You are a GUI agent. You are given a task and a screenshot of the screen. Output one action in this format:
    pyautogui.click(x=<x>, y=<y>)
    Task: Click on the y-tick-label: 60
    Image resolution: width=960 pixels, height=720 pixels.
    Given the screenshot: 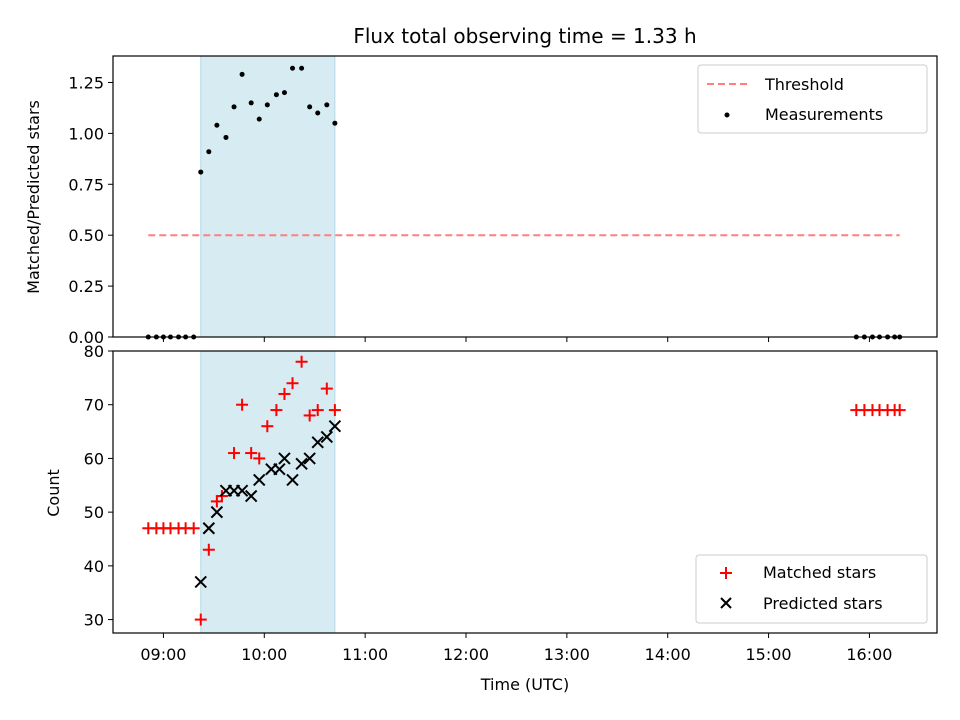 What is the action you would take?
    pyautogui.click(x=94, y=458)
    